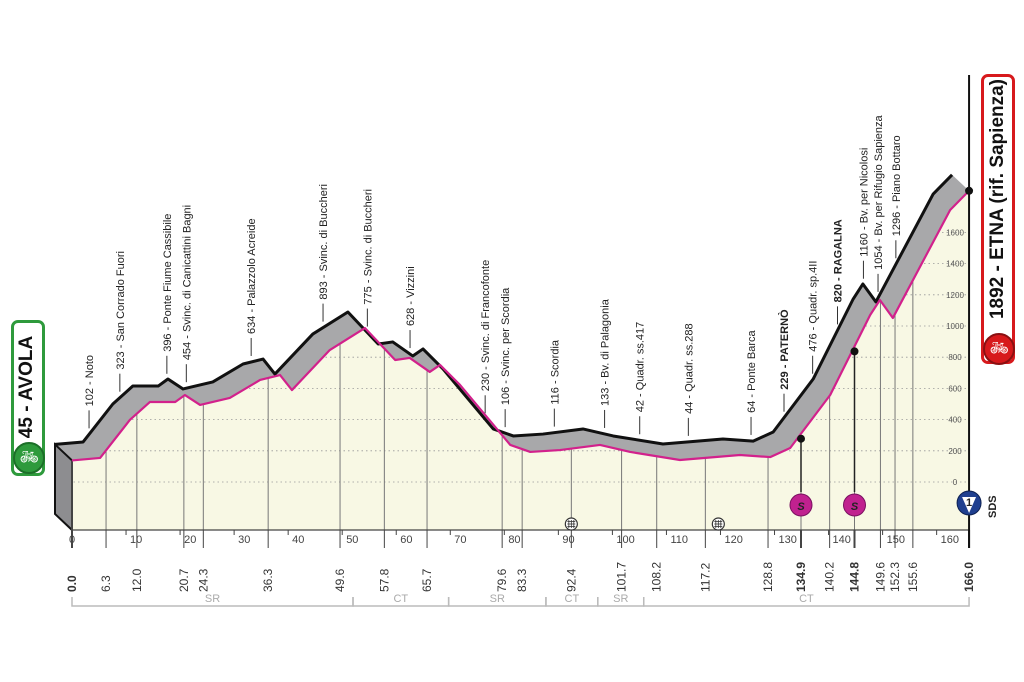  I want to click on finish-marker-label: 1, so click(969, 503).